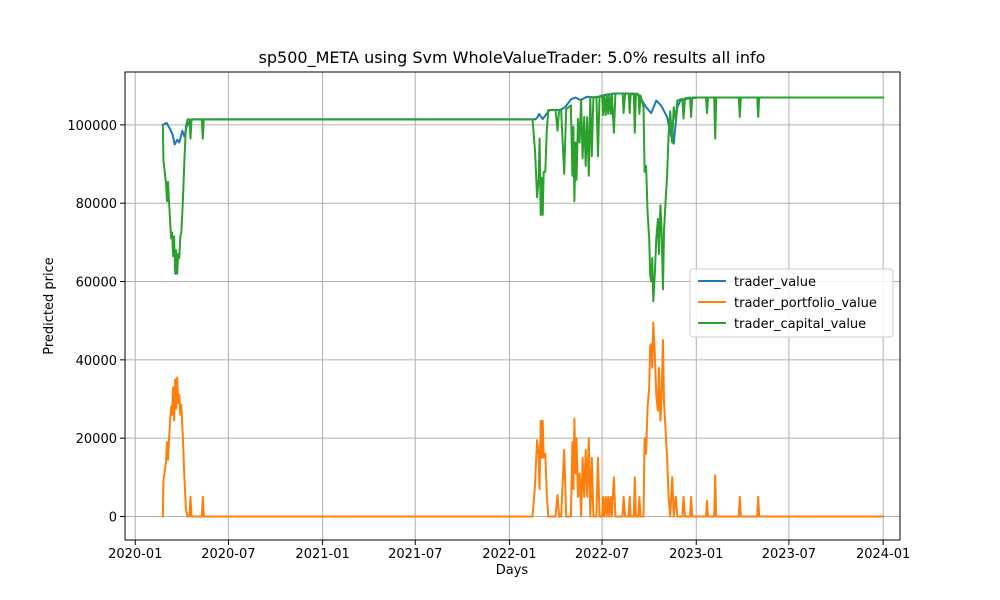 This screenshot has height=600, width=1000. Describe the element at coordinates (602, 554) in the screenshot. I see `x-tick-label: 2022-07` at that location.